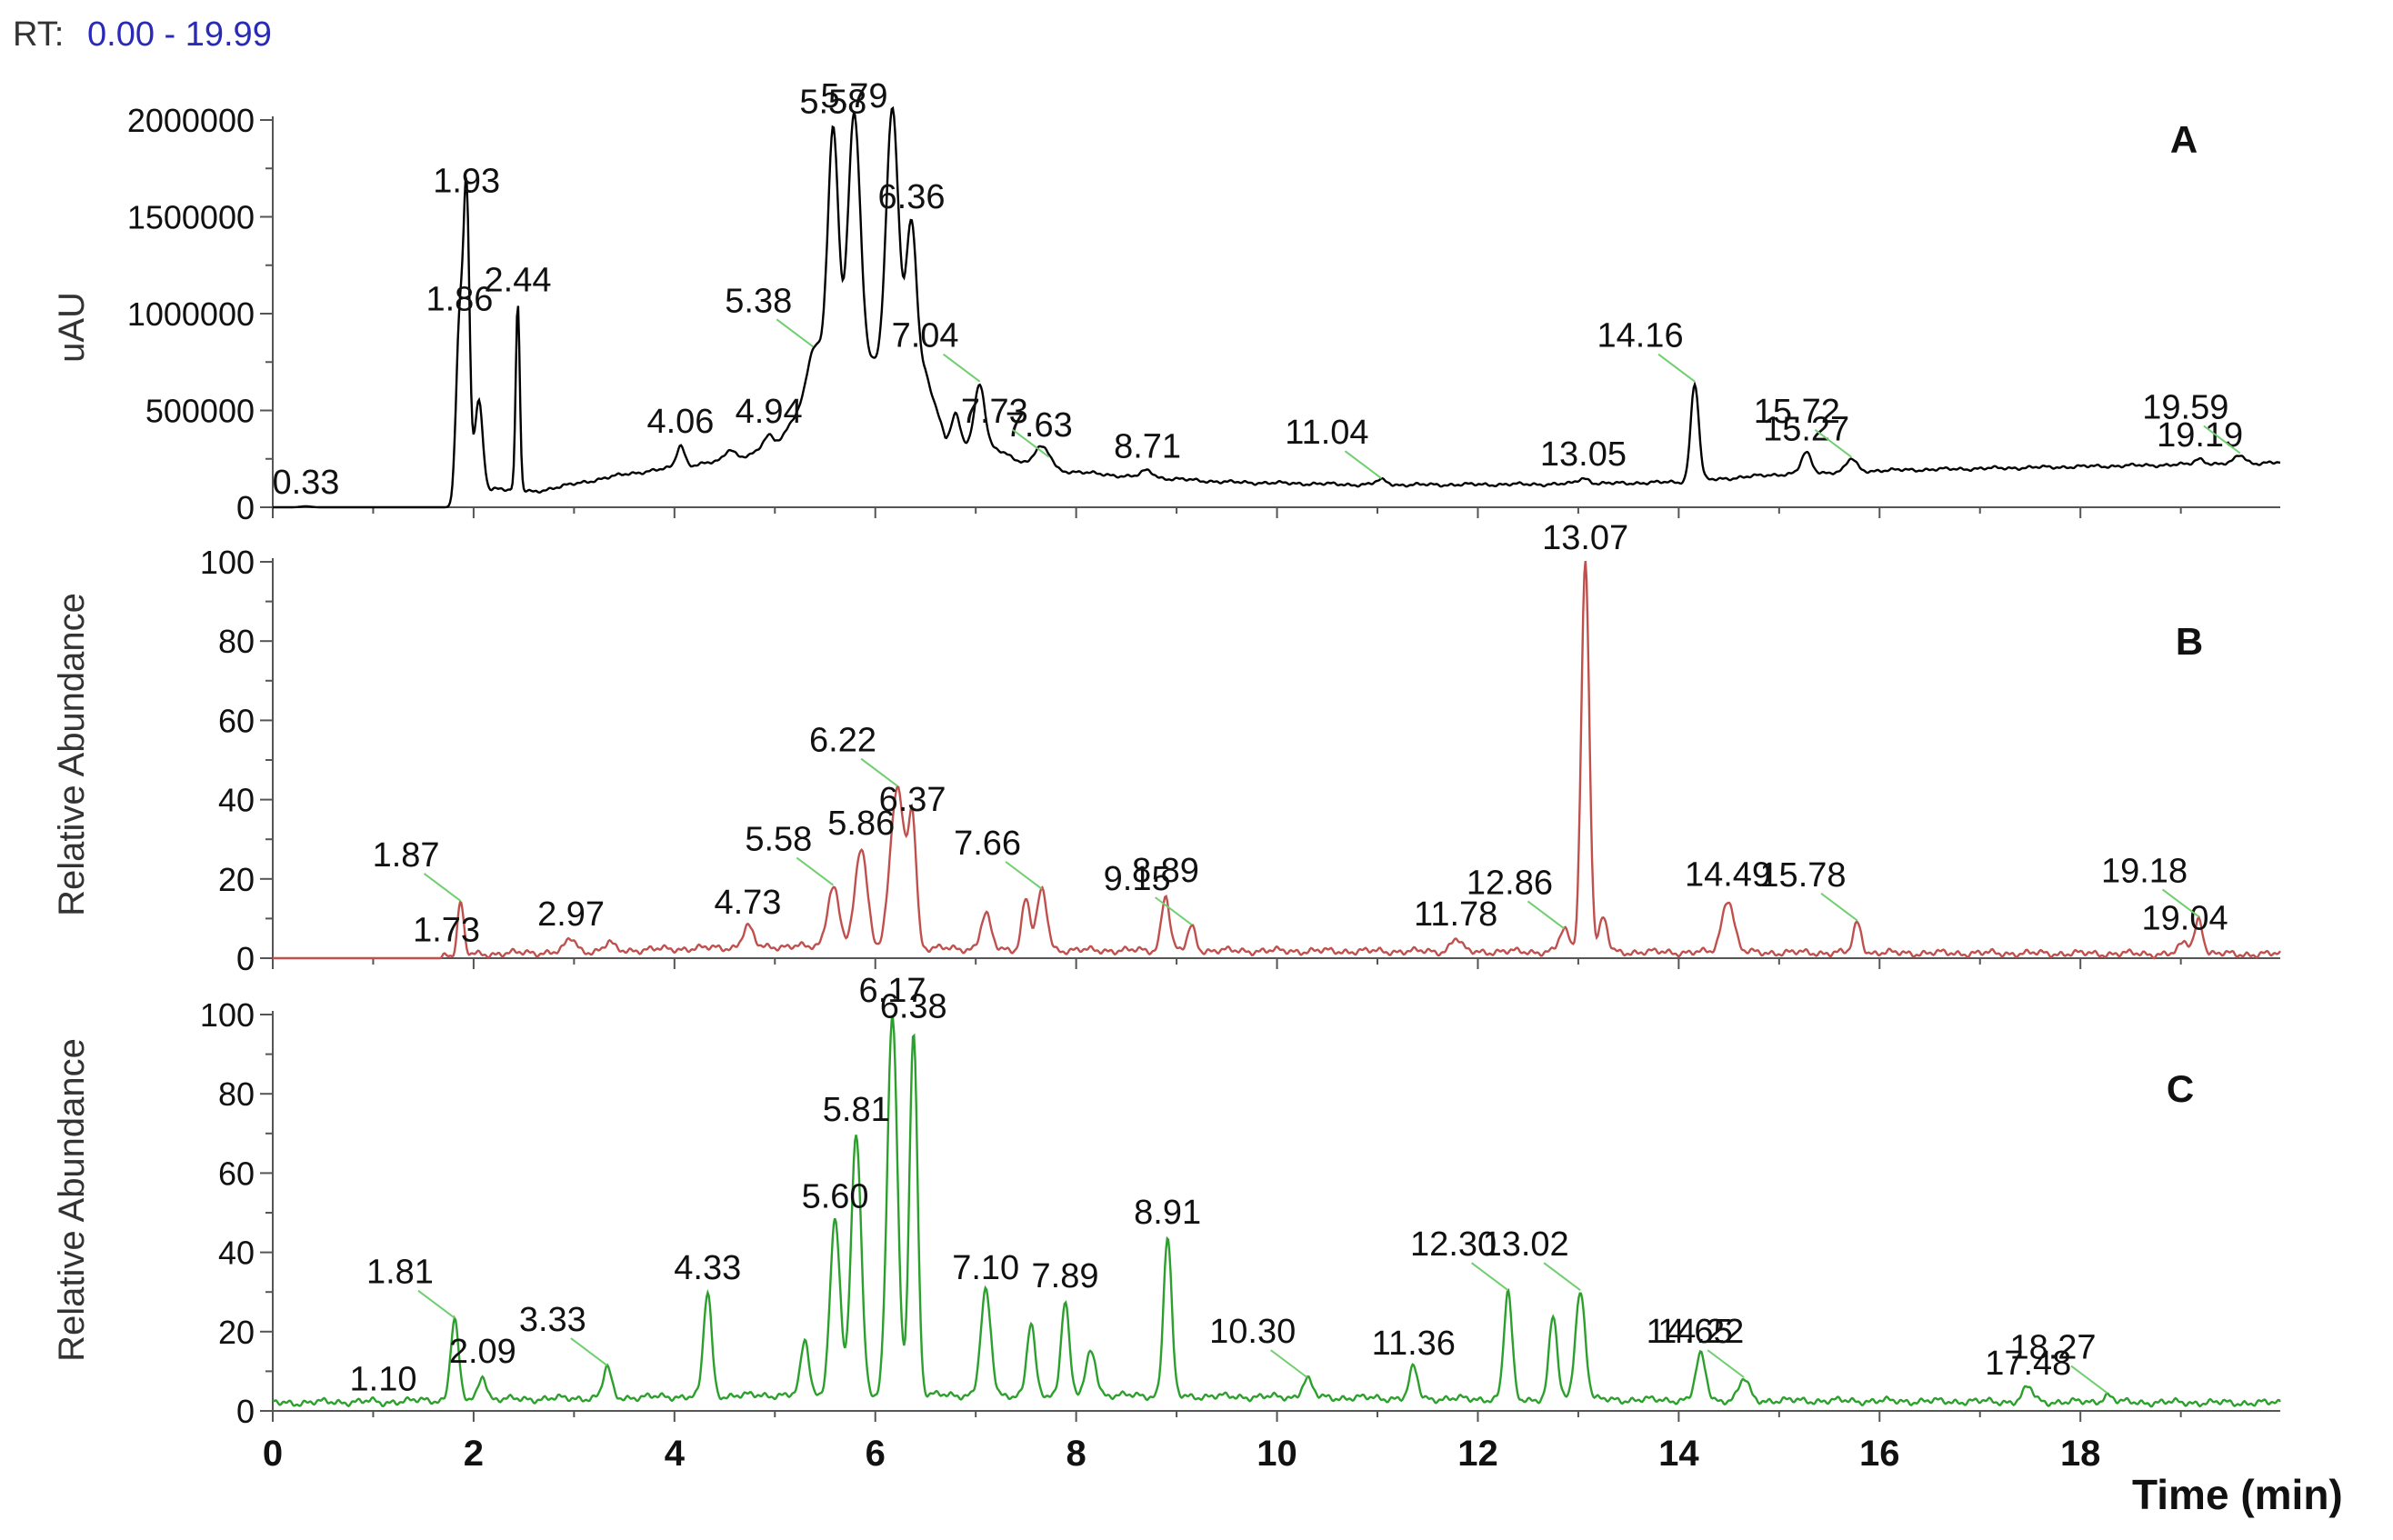 This screenshot has height=1540, width=2393. I want to click on peak-label: 4.33, so click(707, 1268).